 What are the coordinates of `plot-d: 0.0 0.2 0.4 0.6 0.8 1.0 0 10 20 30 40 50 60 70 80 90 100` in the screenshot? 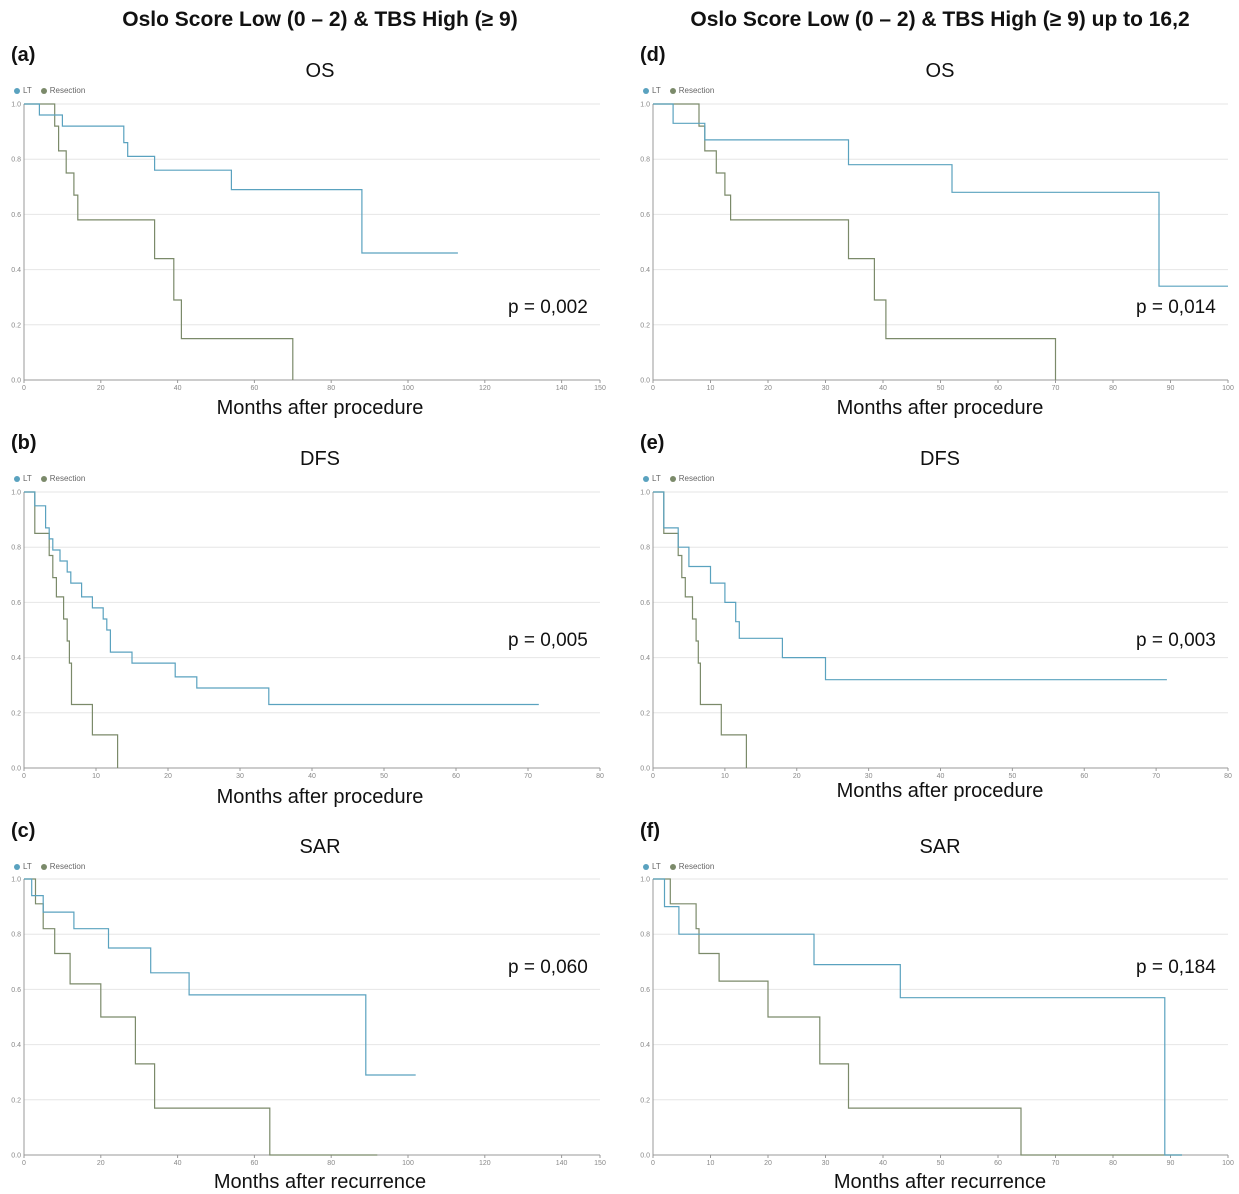 It's located at (937, 247).